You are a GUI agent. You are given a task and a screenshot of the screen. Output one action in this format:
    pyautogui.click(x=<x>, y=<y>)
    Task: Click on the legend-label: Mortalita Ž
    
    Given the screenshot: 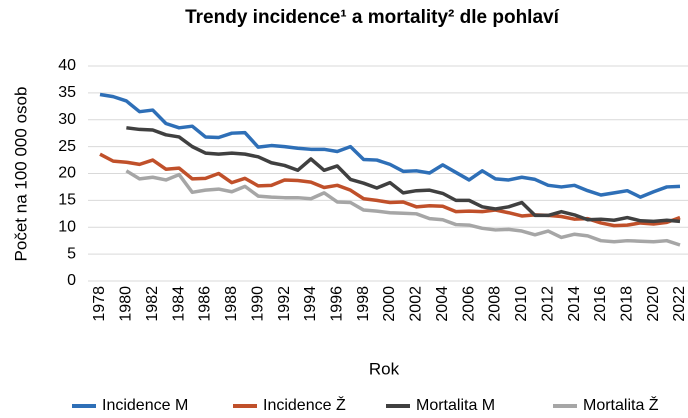 What is the action you would take?
    pyautogui.click(x=621, y=404)
    